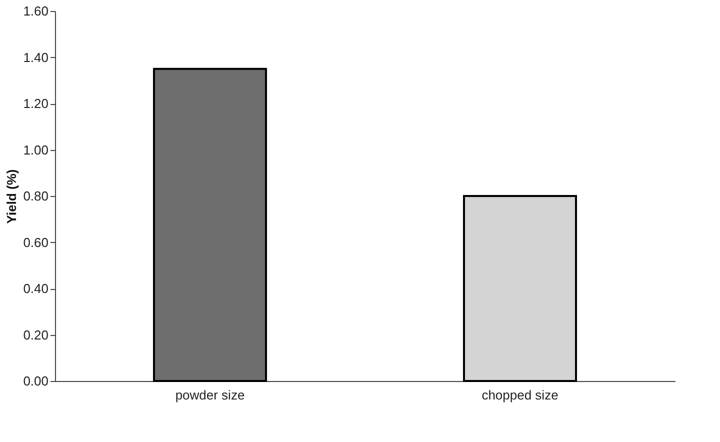 Image resolution: width=720 pixels, height=442 pixels. What do you see at coordinates (520, 395) in the screenshot?
I see `x-tick-label: chopped size` at bounding box center [520, 395].